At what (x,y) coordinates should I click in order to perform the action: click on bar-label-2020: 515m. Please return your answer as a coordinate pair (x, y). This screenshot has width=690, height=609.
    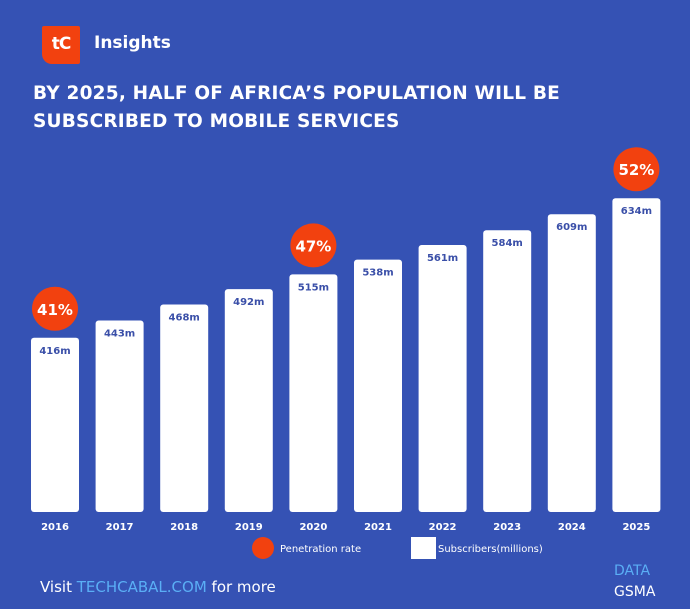
    Looking at the image, I should click on (313, 287).